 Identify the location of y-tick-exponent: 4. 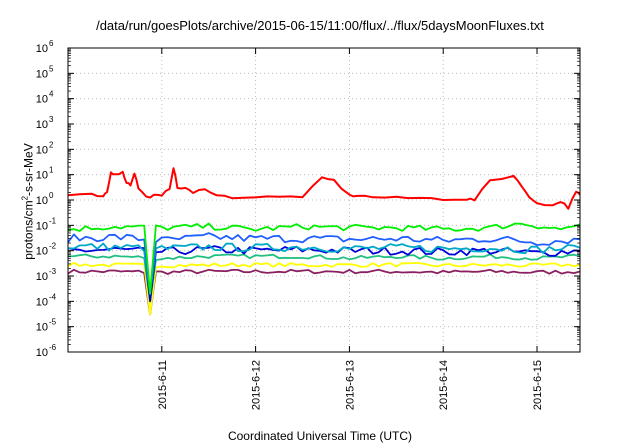
(51, 94).